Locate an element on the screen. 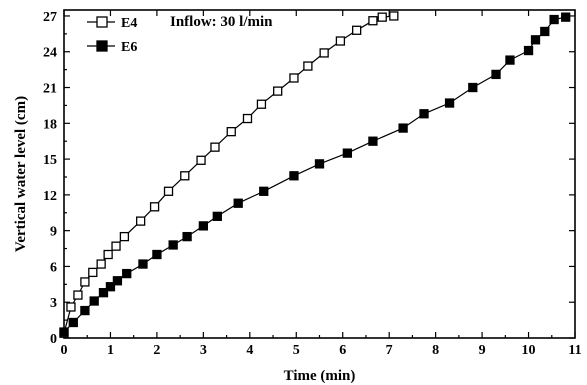 Image resolution: width=587 pixels, height=385 pixels. inflow-annotation: Inflow: 30 l/min is located at coordinates (221, 22).